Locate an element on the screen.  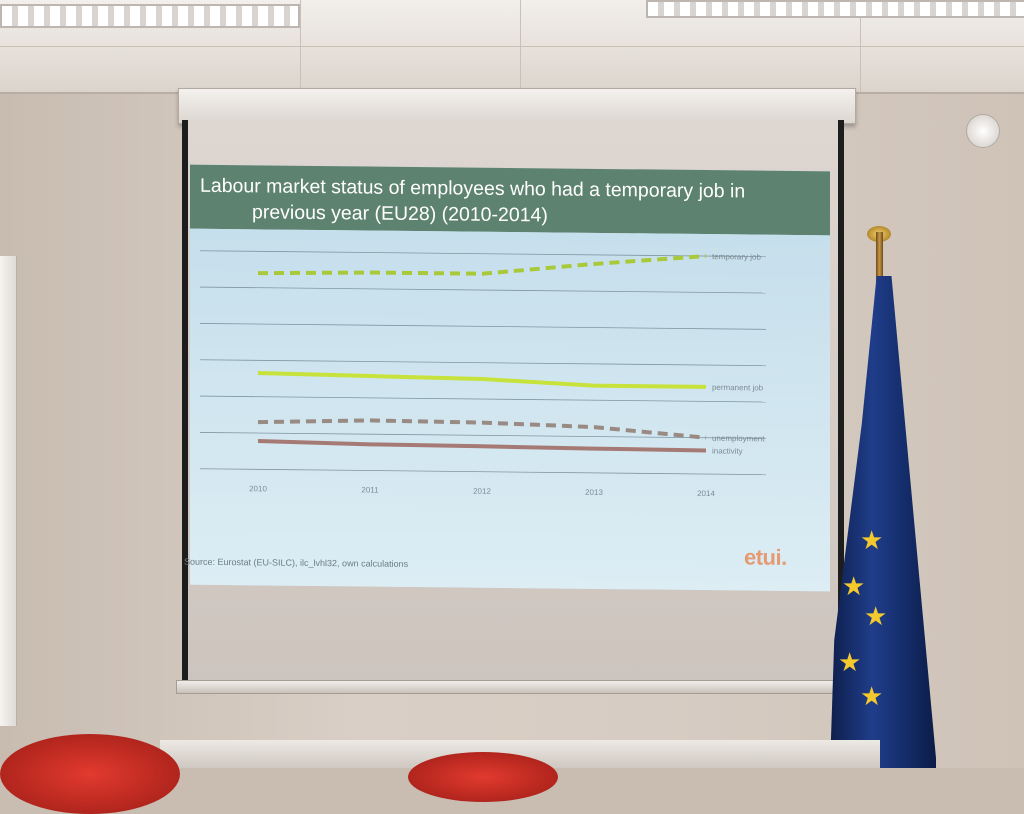
ceiling is located at coordinates (512, 47).